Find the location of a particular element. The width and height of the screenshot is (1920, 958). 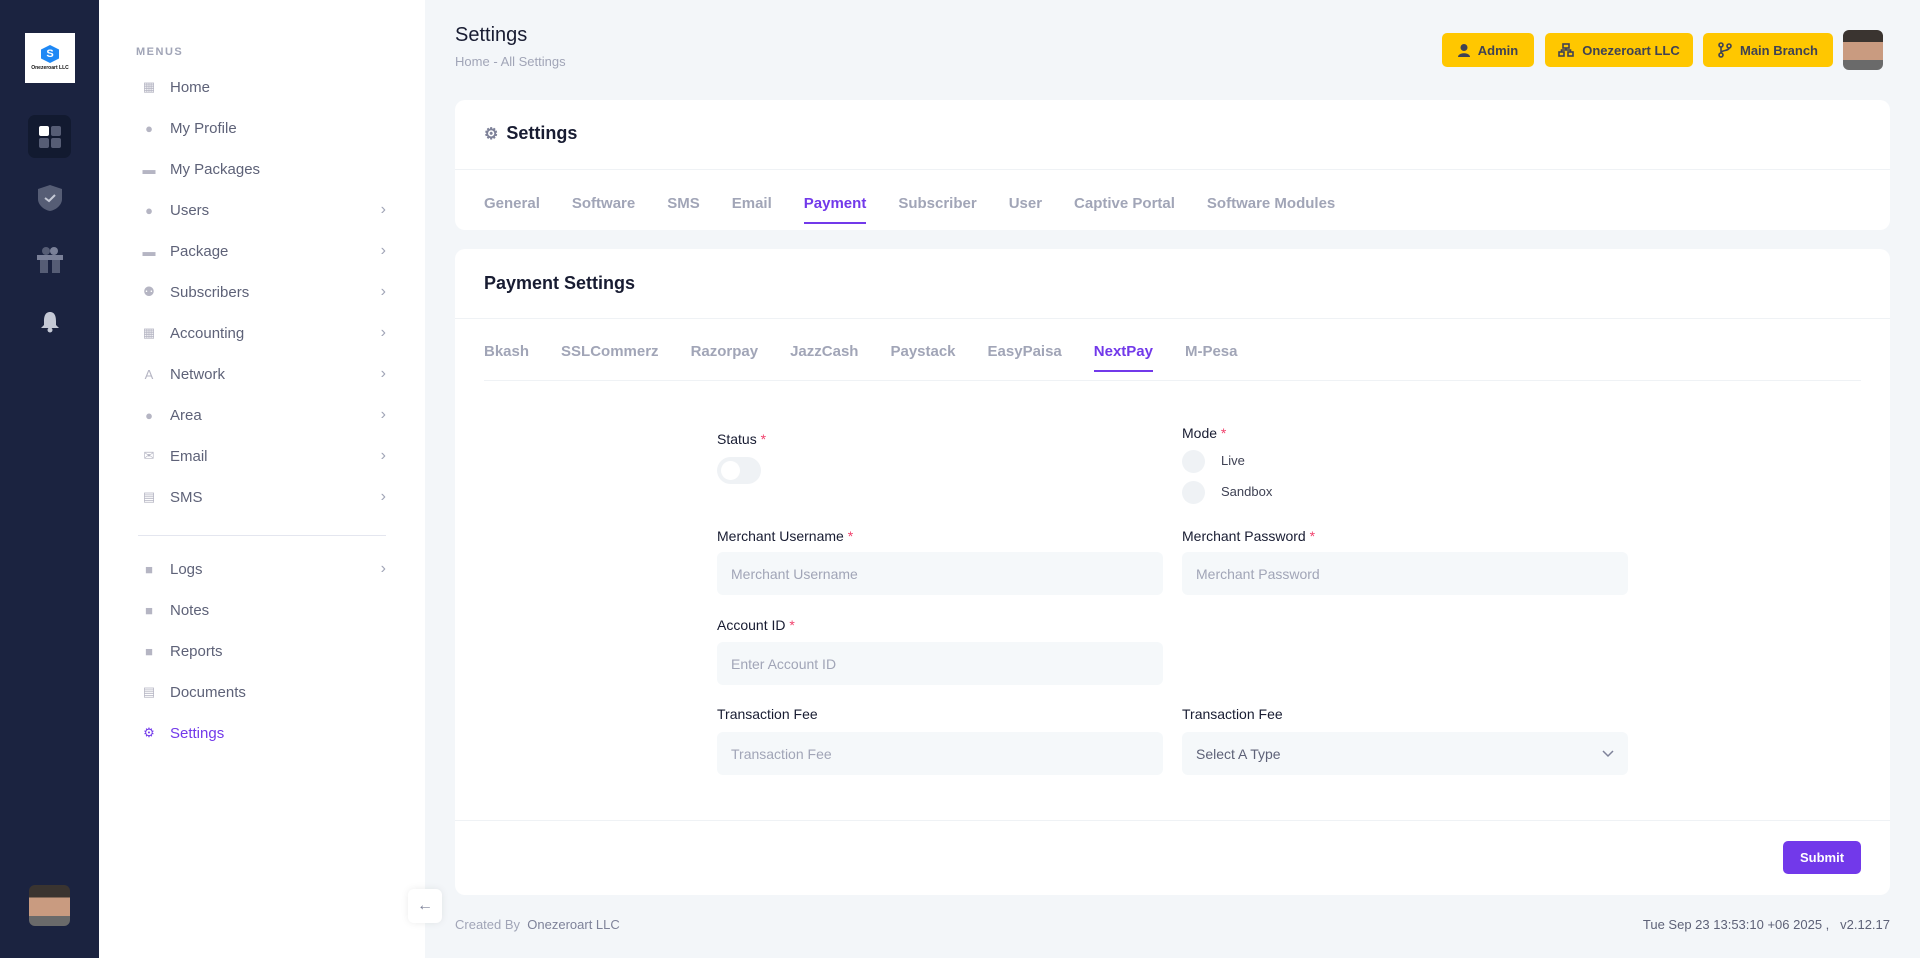

sidebar-item-email: ✉ Email › is located at coordinates (265, 456).